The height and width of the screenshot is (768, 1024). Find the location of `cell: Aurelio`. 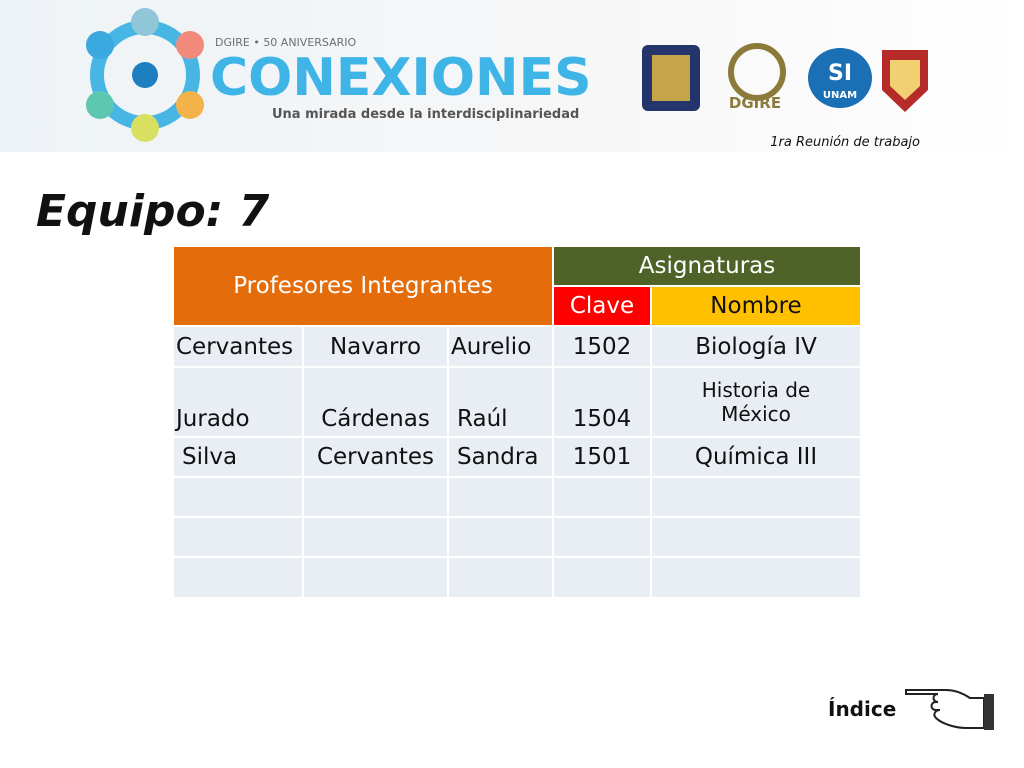

cell: Aurelio is located at coordinates (500, 346).